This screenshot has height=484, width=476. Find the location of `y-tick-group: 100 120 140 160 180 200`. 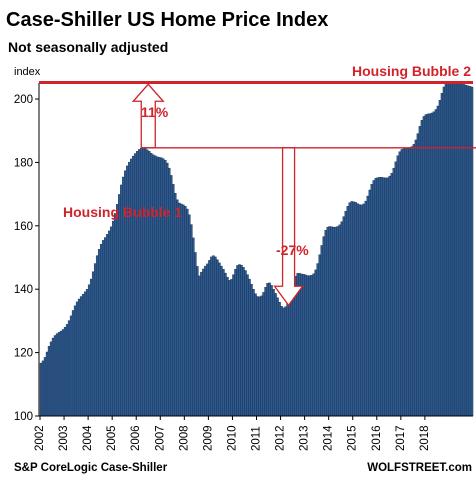

y-tick-group: 100 120 140 160 180 200 is located at coordinates (26, 258).